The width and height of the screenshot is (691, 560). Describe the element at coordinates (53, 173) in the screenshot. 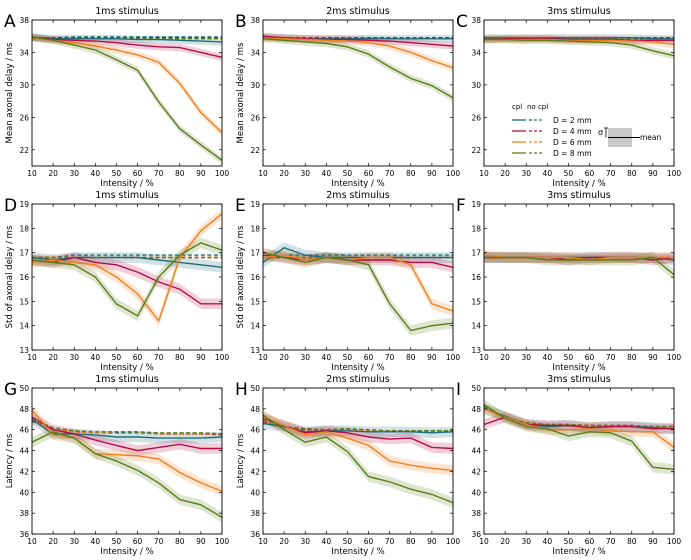

I see `x-tick-label-a-20: 20` at that location.